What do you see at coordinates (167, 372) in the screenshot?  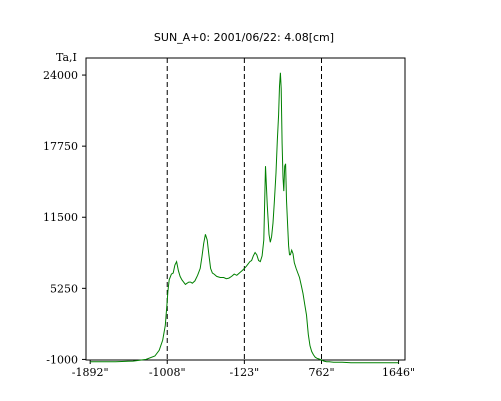 I see `x-tick-label: -1008"` at bounding box center [167, 372].